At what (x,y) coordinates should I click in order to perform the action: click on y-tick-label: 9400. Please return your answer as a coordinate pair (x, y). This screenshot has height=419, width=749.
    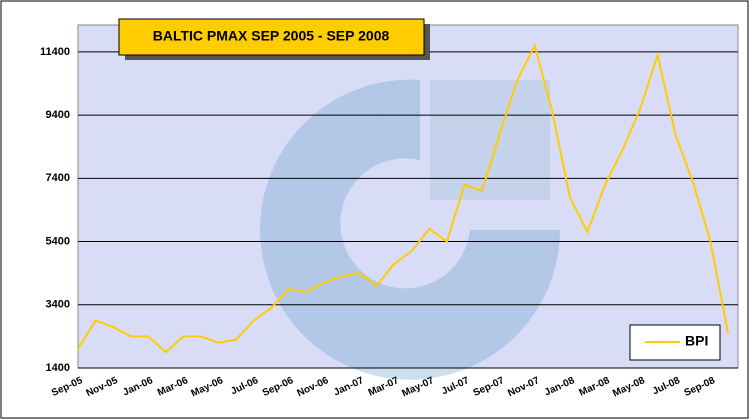
    Looking at the image, I should click on (58, 115).